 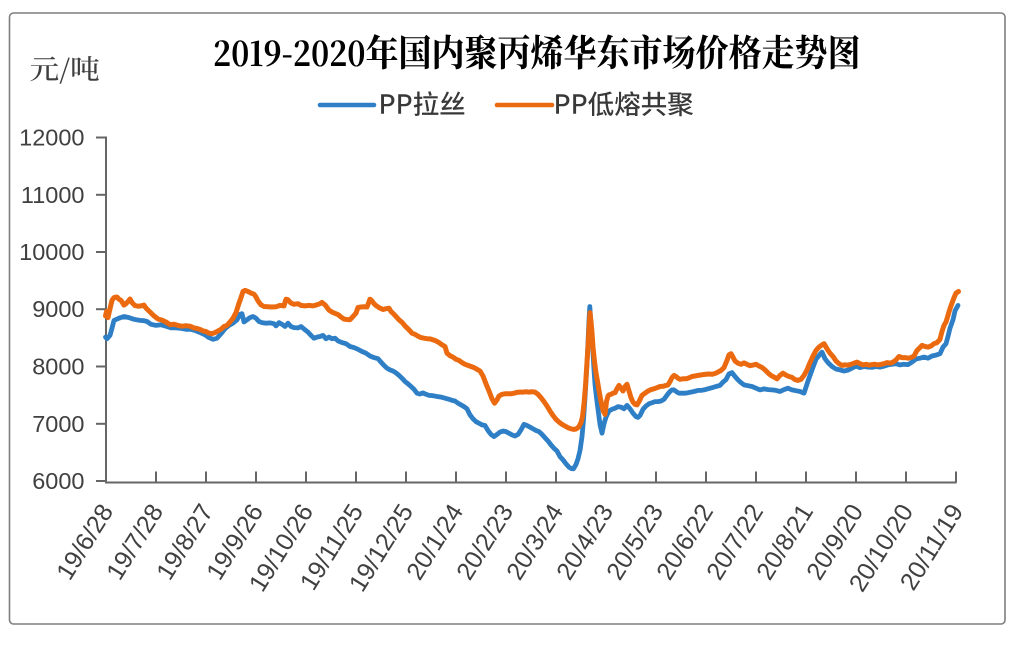 I want to click on svg-text: 8000, so click(x=58, y=367).